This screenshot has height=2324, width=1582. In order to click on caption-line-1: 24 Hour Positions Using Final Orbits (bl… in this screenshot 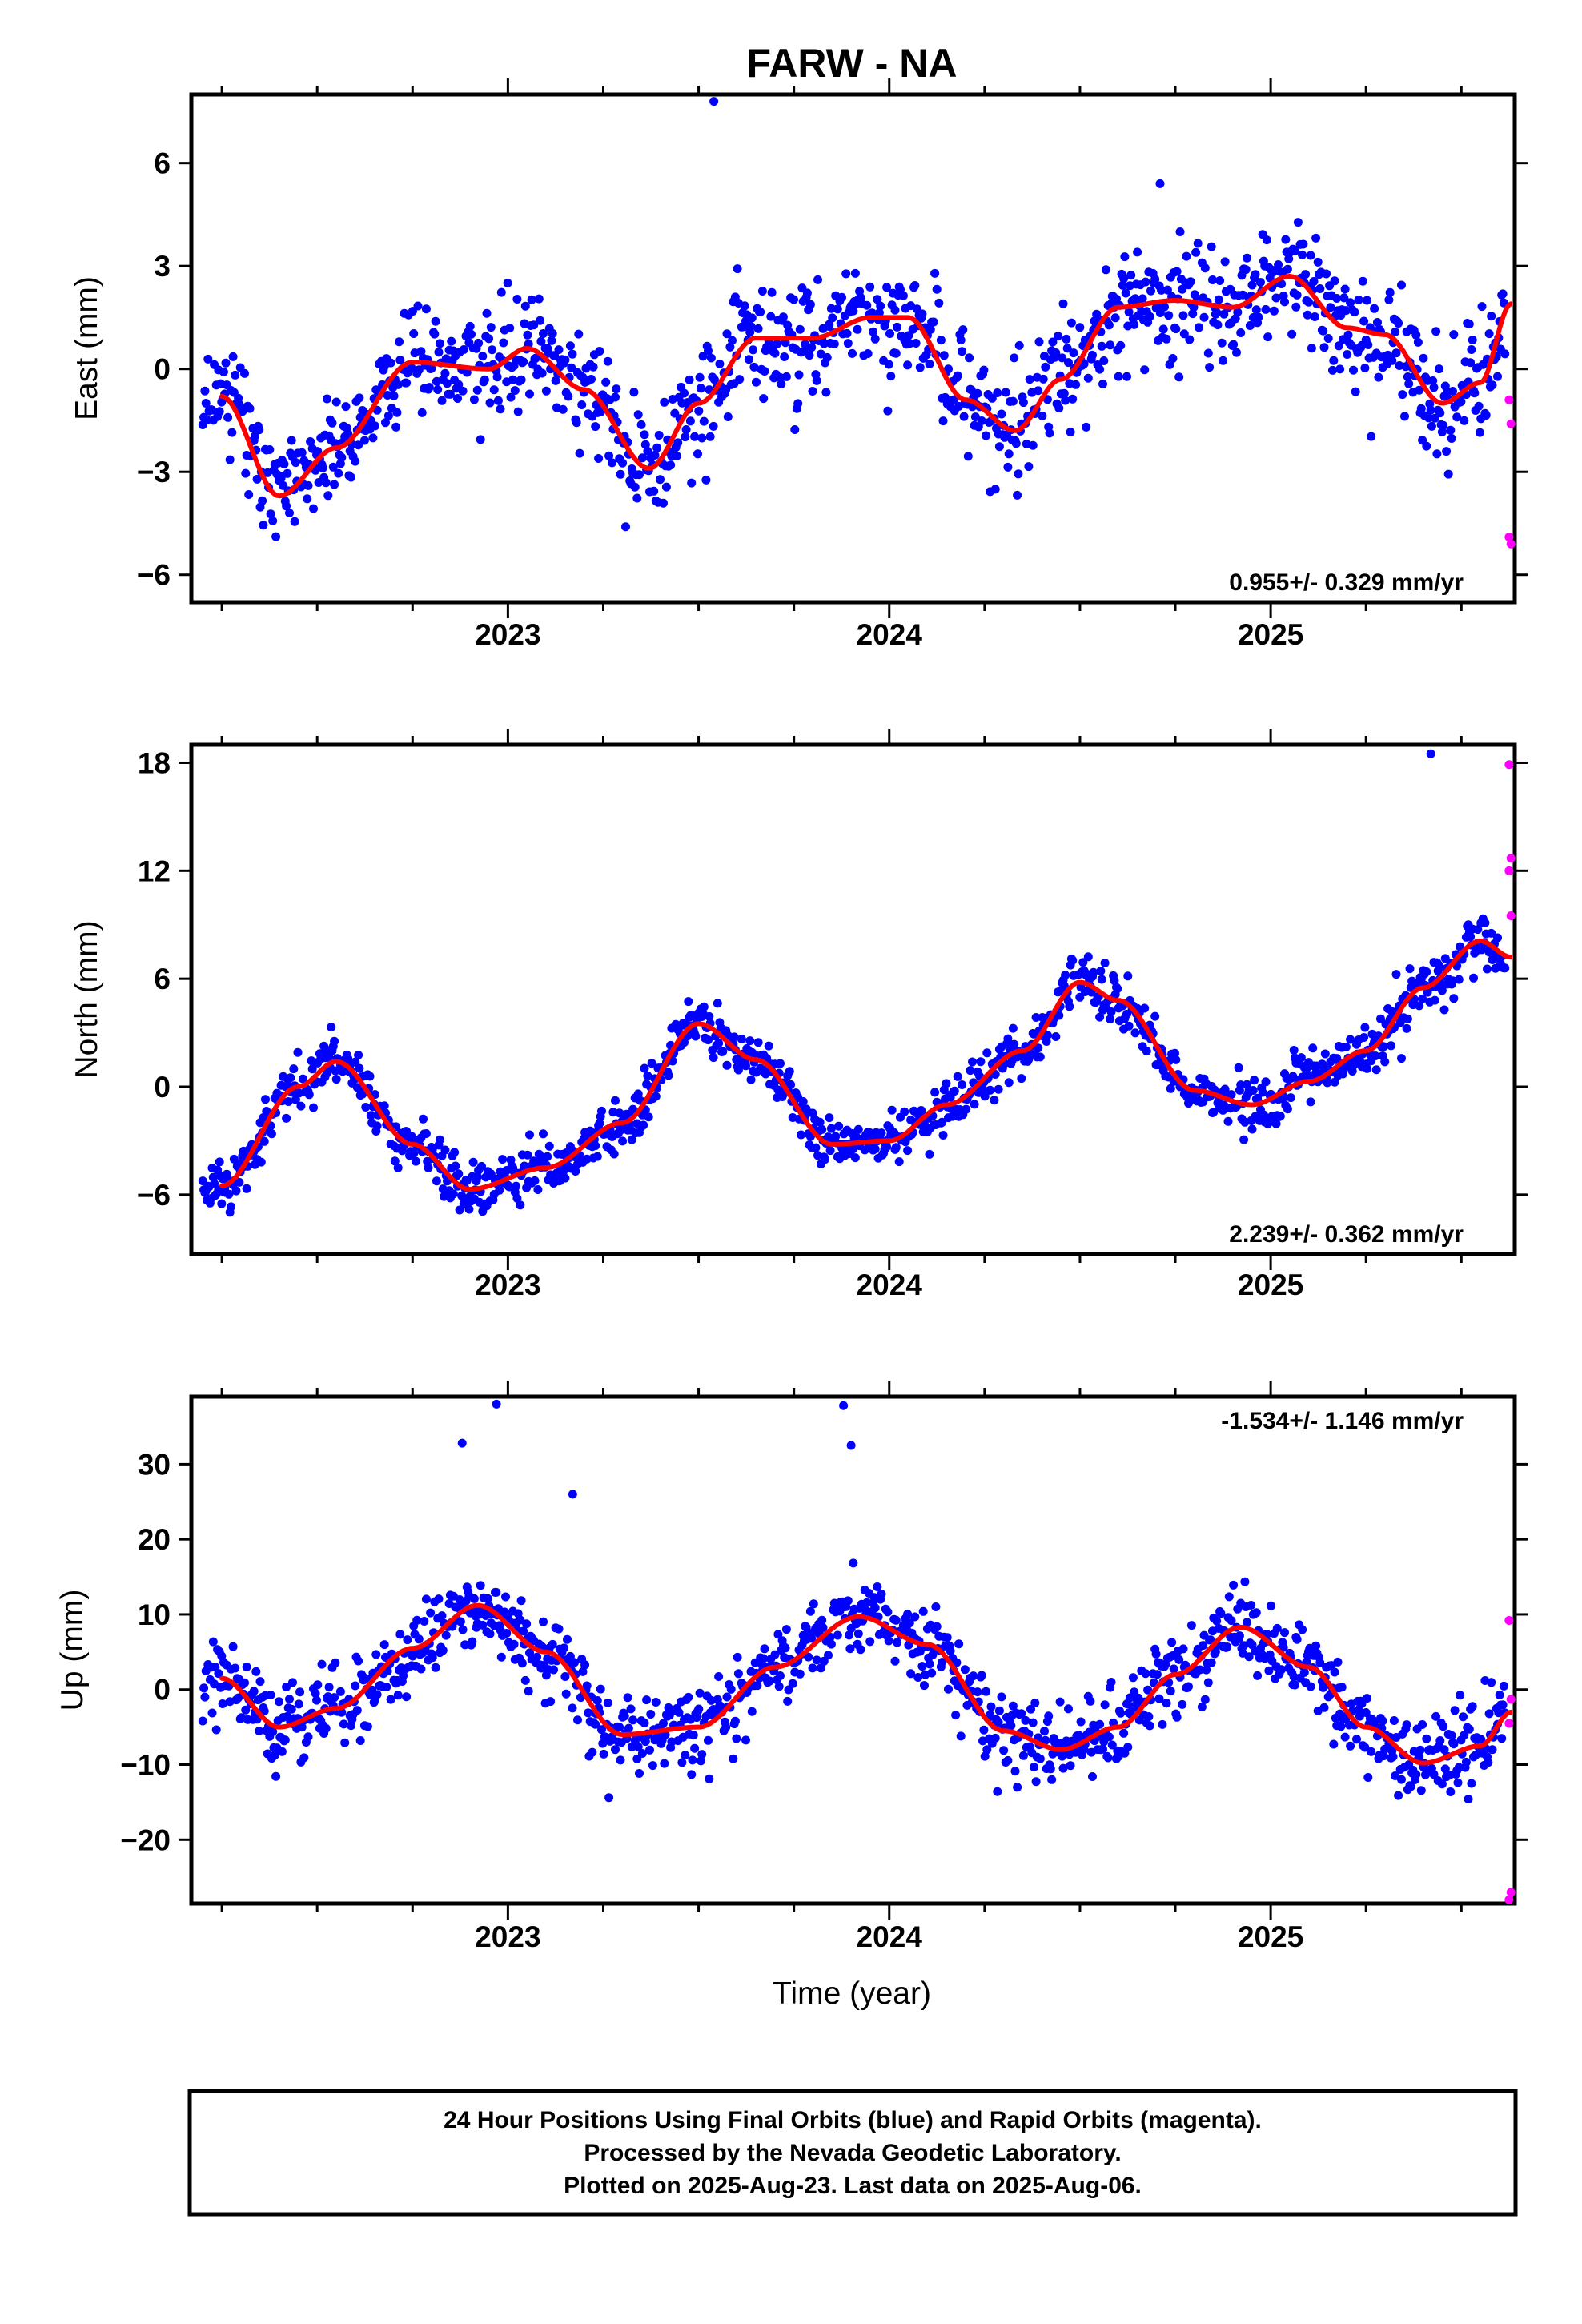, I will do `click(853, 2120)`.